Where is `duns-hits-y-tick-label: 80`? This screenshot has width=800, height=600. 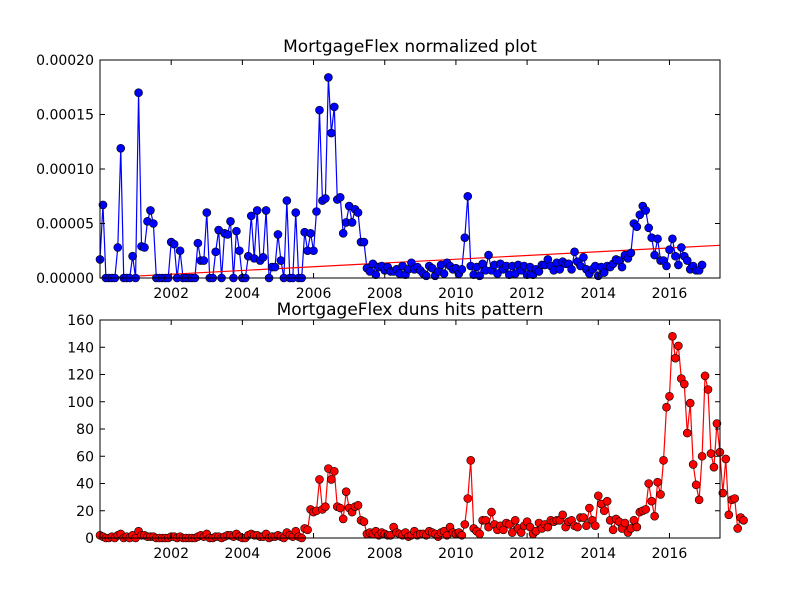
duns-hits-y-tick-label: 80 is located at coordinates (85, 430).